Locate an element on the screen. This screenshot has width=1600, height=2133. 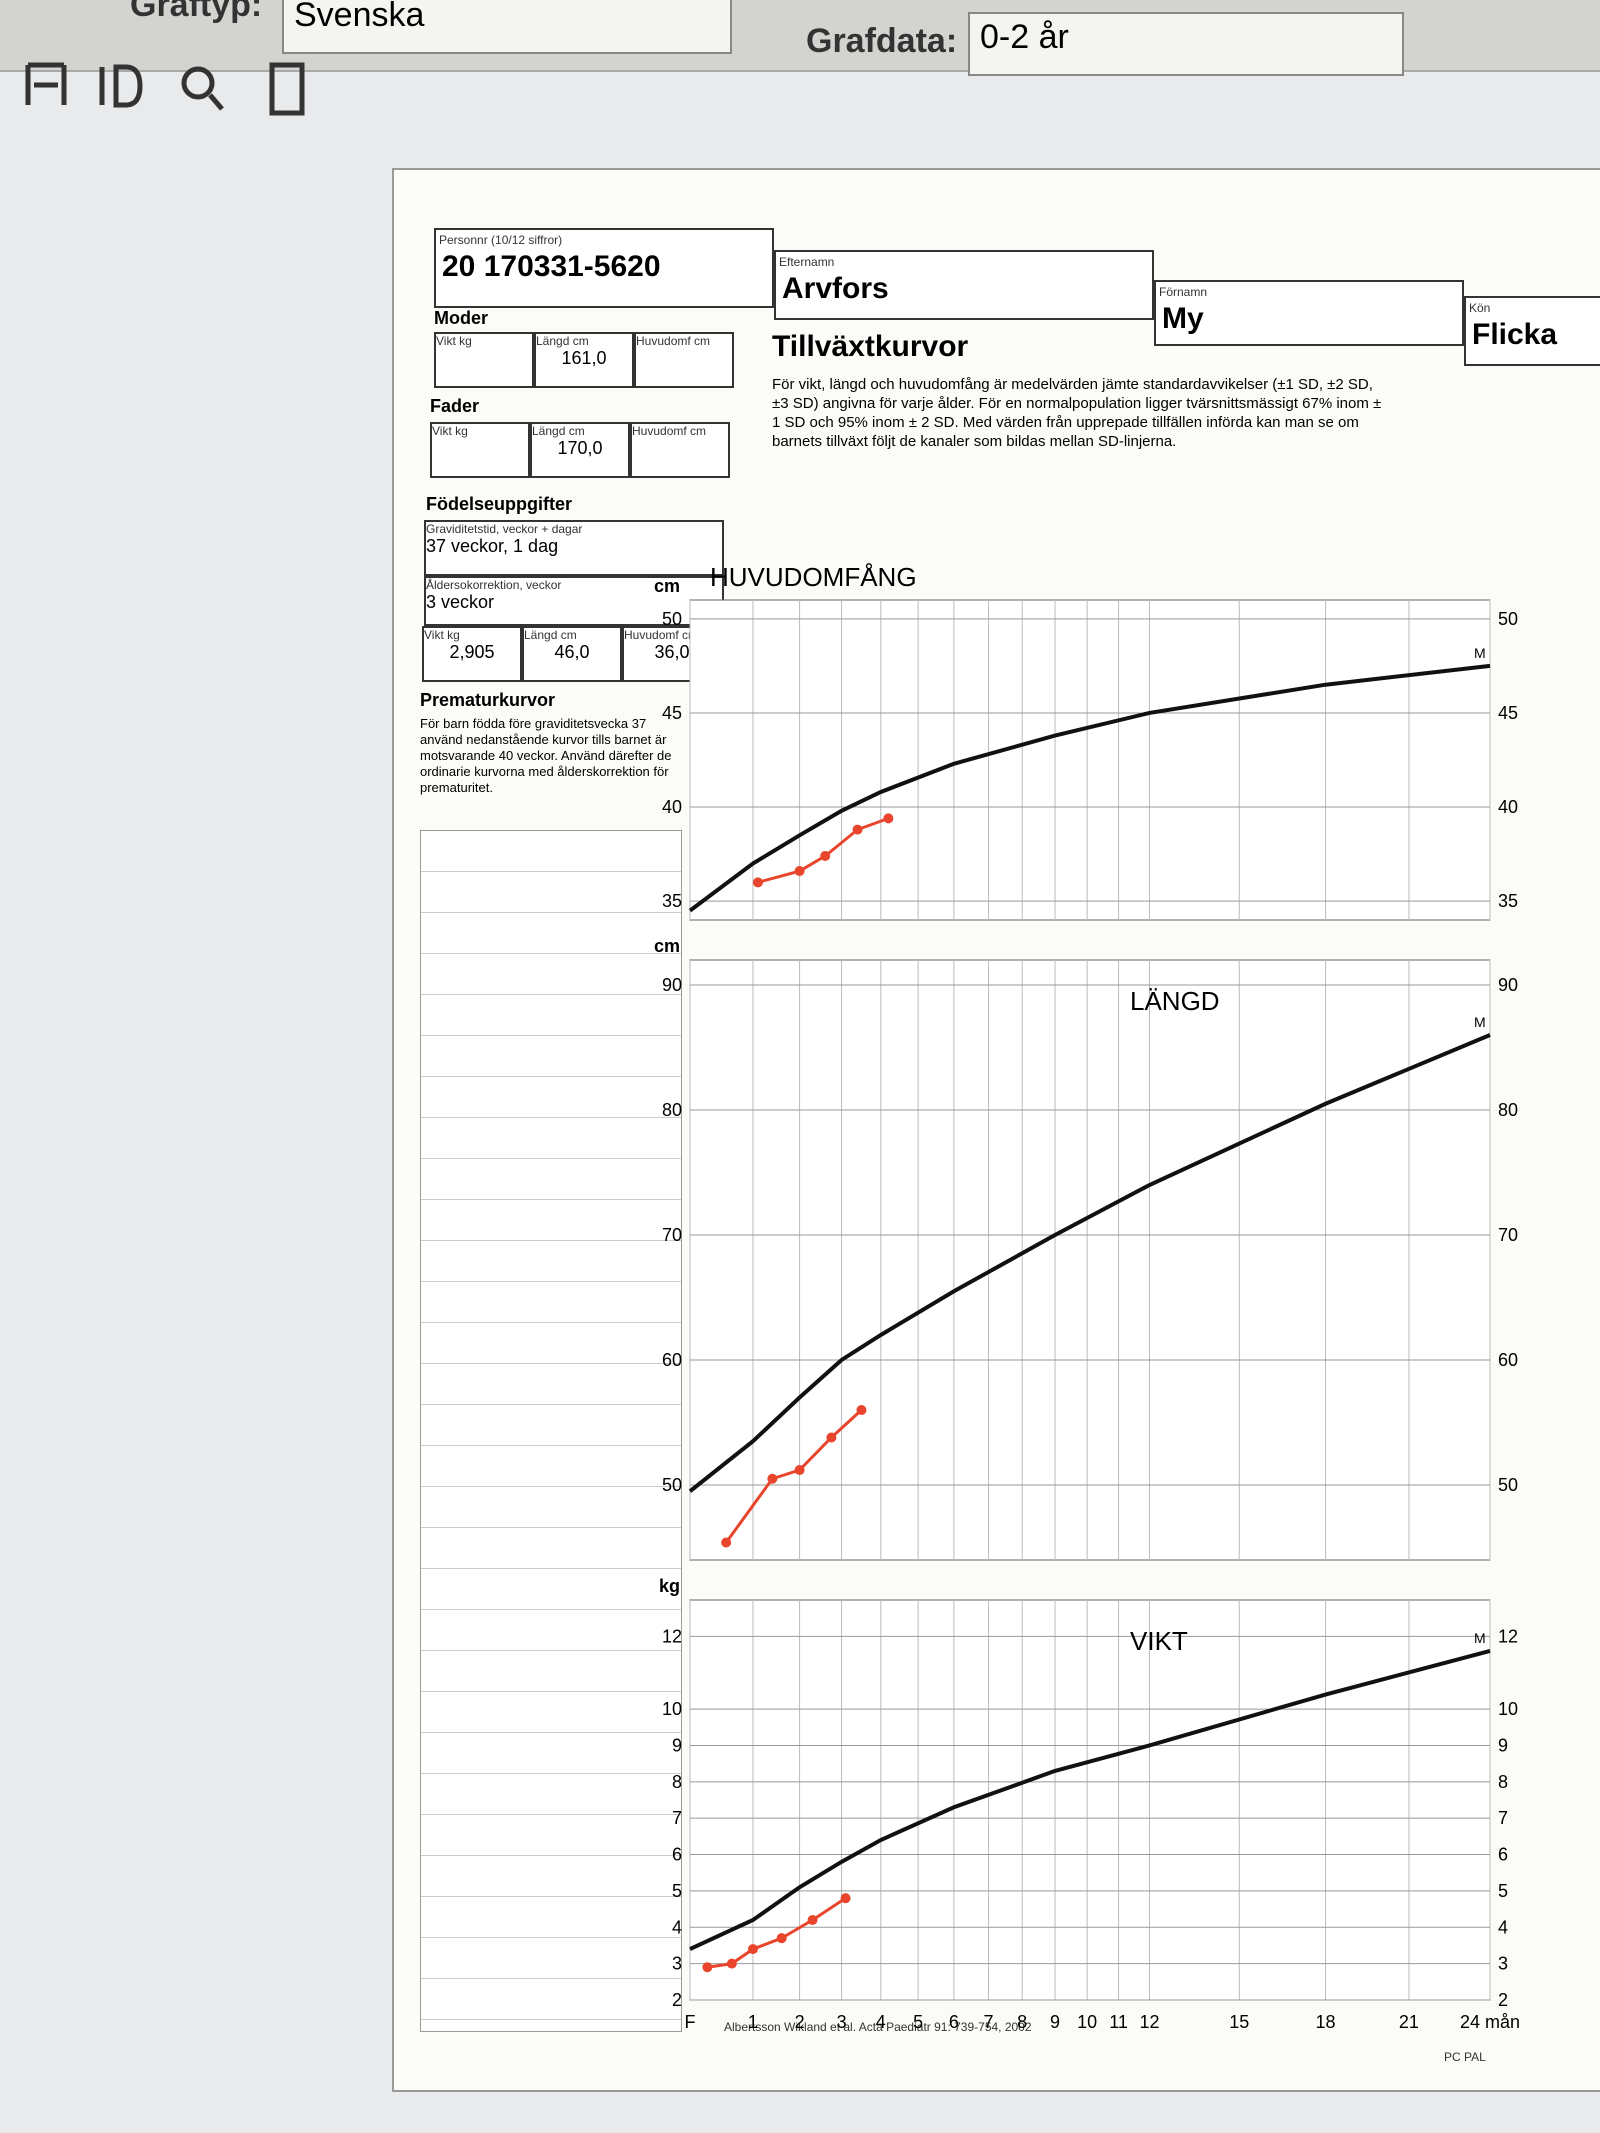
y-tick-label: 9 is located at coordinates (677, 1745).